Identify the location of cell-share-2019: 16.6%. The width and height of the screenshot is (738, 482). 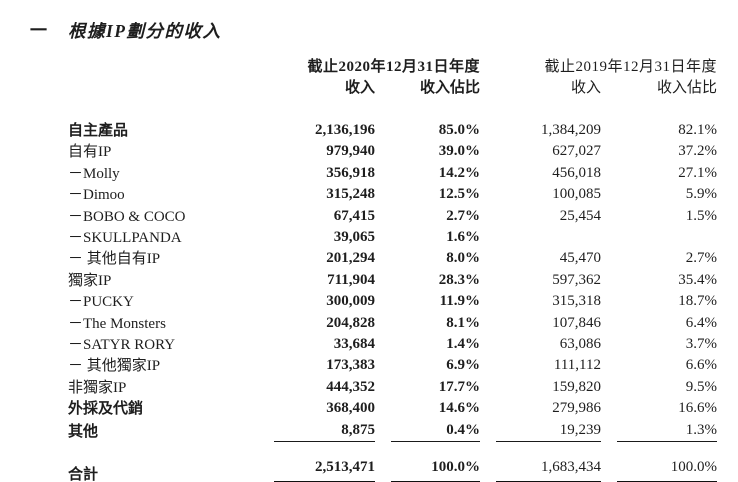
(659, 408).